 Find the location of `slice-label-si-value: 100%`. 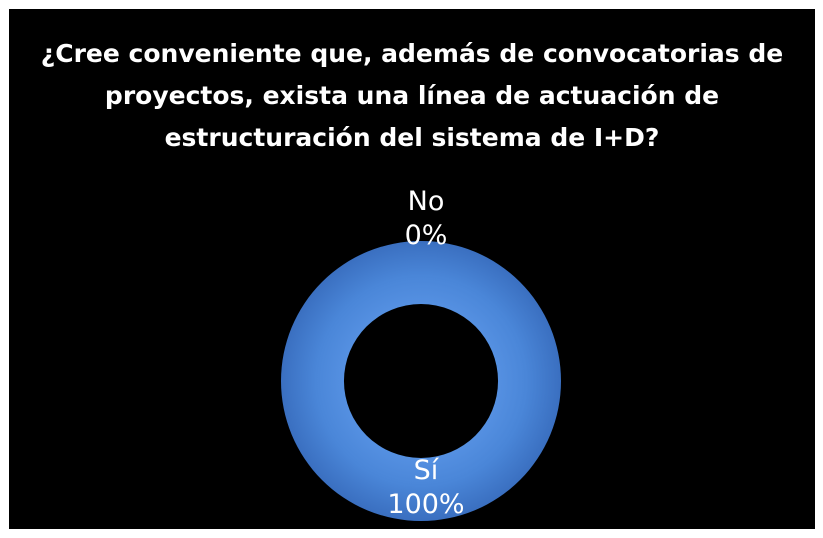

slice-label-si-value: 100% is located at coordinates (426, 504).